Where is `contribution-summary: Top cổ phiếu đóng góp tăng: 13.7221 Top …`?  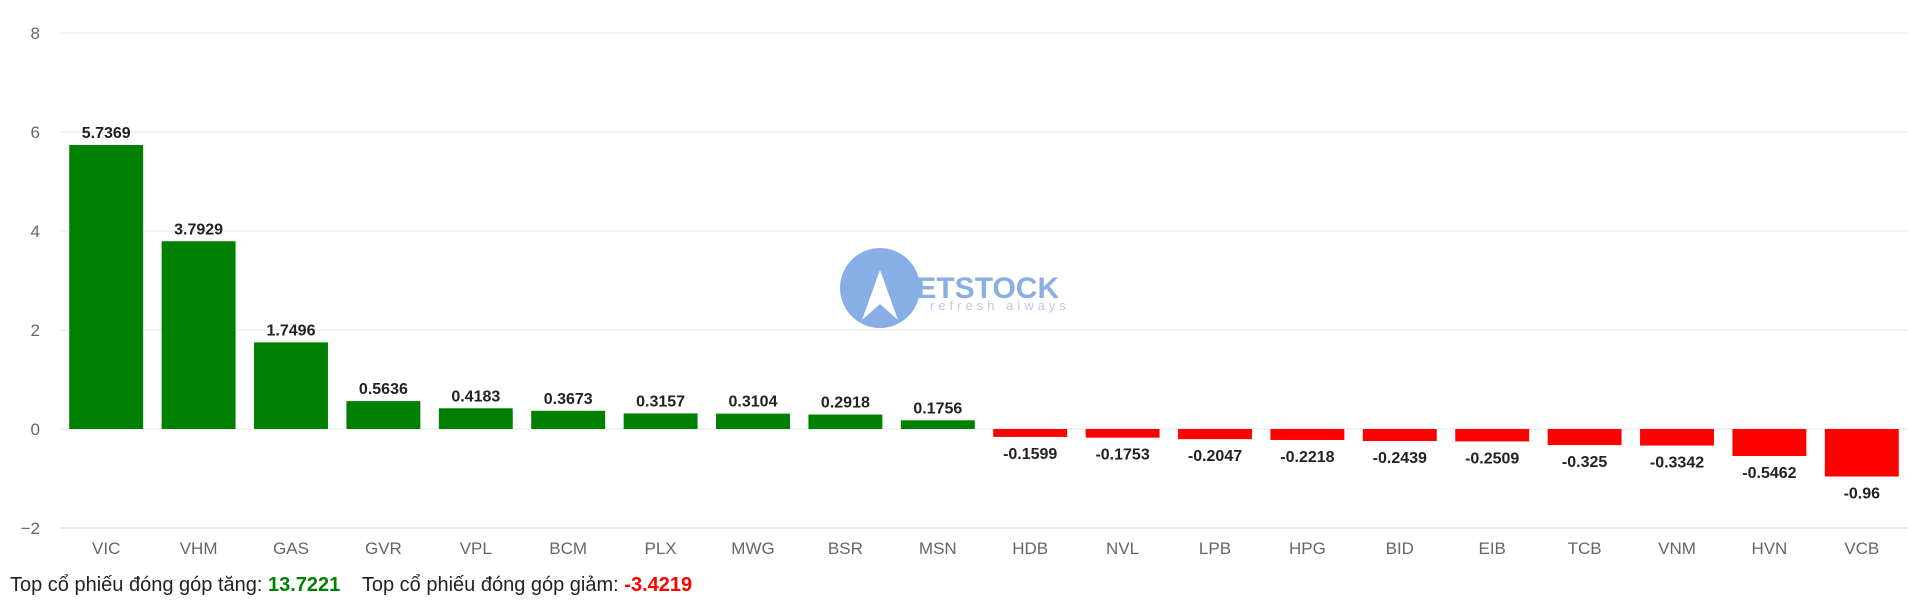 contribution-summary: Top cổ phiếu đóng góp tăng: 13.7221 Top … is located at coordinates (359, 585).